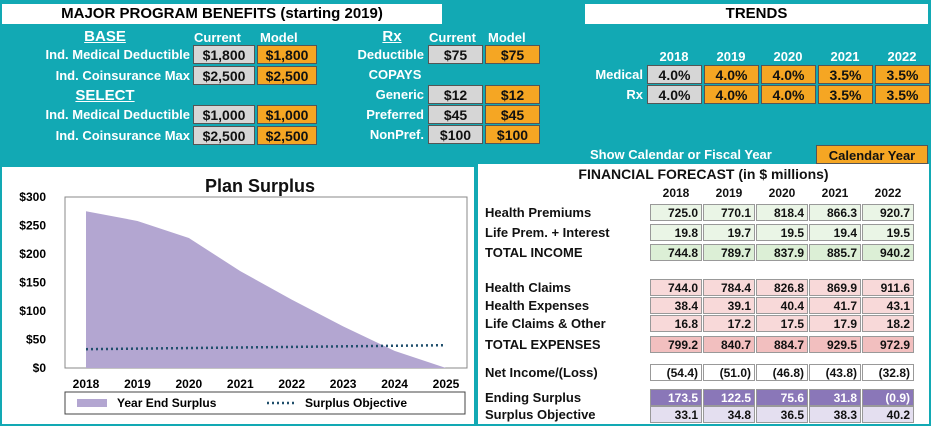  I want to click on forecast-value: 940.2, so click(888, 252).